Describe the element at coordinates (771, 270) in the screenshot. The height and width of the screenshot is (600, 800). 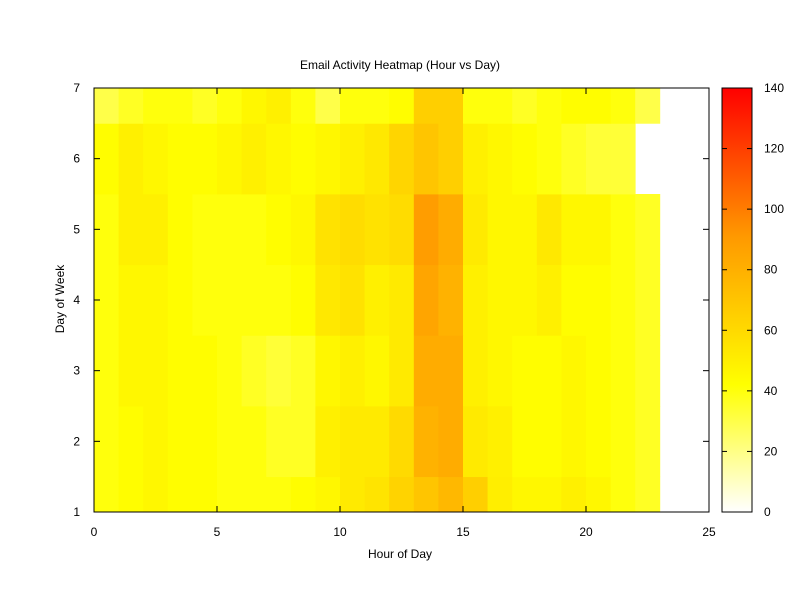
I see `colorbar-tick-label: 80` at that location.